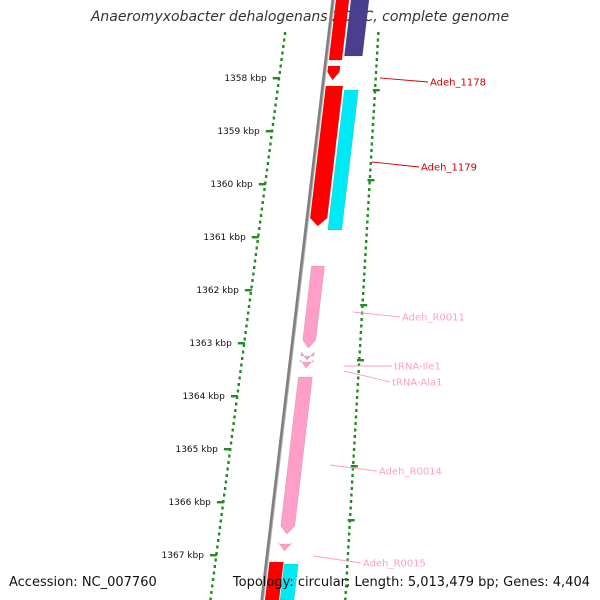 This screenshot has height=600, width=600. I want to click on ruler-label: 1360 kbp, so click(231, 185).